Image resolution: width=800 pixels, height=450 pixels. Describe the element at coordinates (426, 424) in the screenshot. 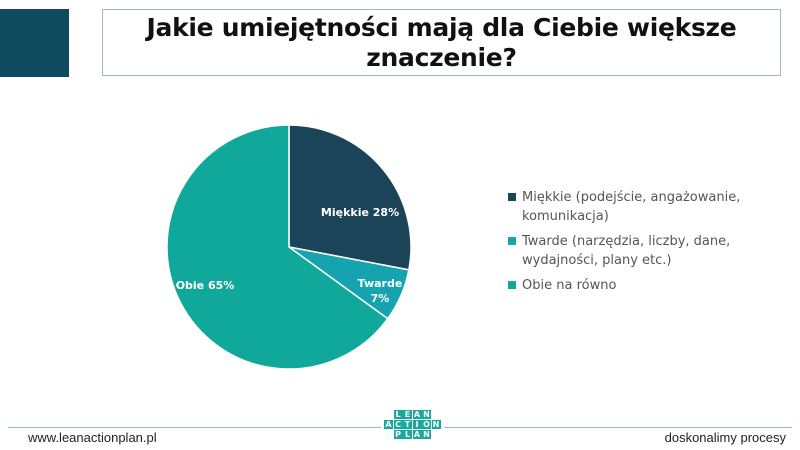

I see `logo-letter: O` at that location.